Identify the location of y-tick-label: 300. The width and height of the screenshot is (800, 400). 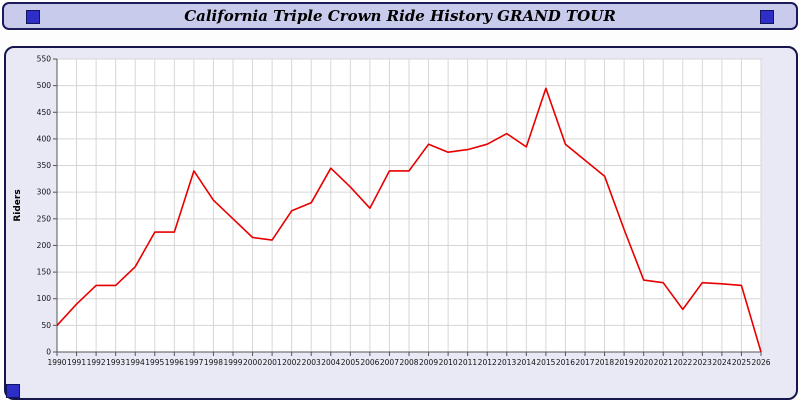
(44, 192).